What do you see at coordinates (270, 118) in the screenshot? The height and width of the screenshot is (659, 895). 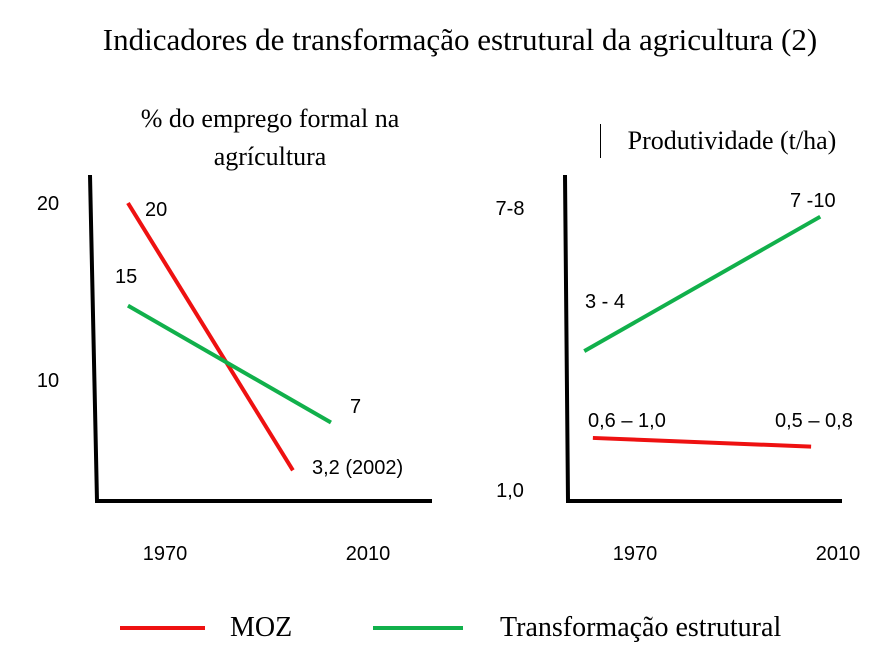 I see `left-chart-title-line-1: % do emprego formal na` at bounding box center [270, 118].